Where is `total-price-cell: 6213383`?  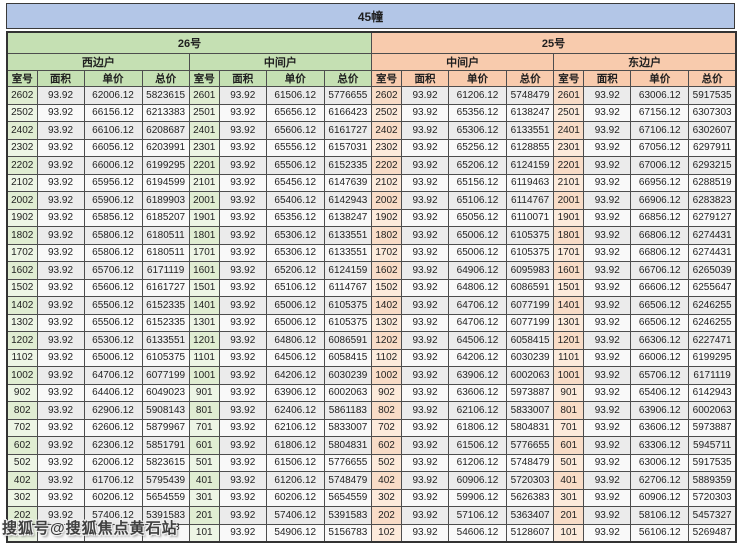 total-price-cell: 6213383 is located at coordinates (165, 112).